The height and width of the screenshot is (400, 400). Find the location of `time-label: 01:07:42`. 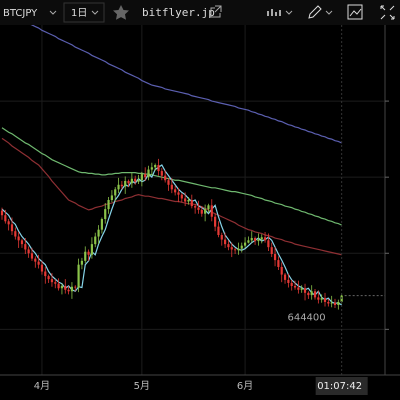

time-label: 01:07:42 is located at coordinates (339, 386).